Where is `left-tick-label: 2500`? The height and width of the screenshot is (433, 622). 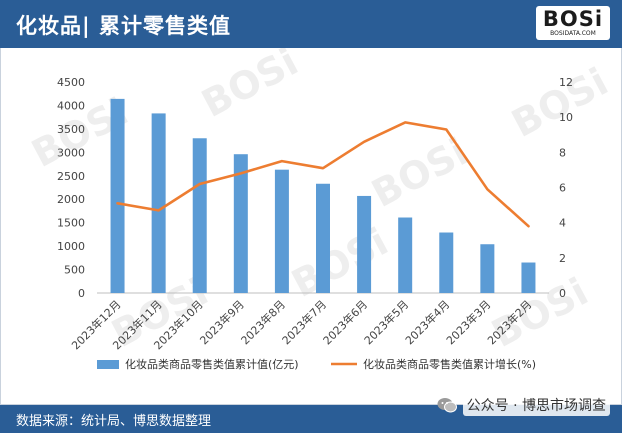
left-tick-label: 2500 is located at coordinates (71, 176).